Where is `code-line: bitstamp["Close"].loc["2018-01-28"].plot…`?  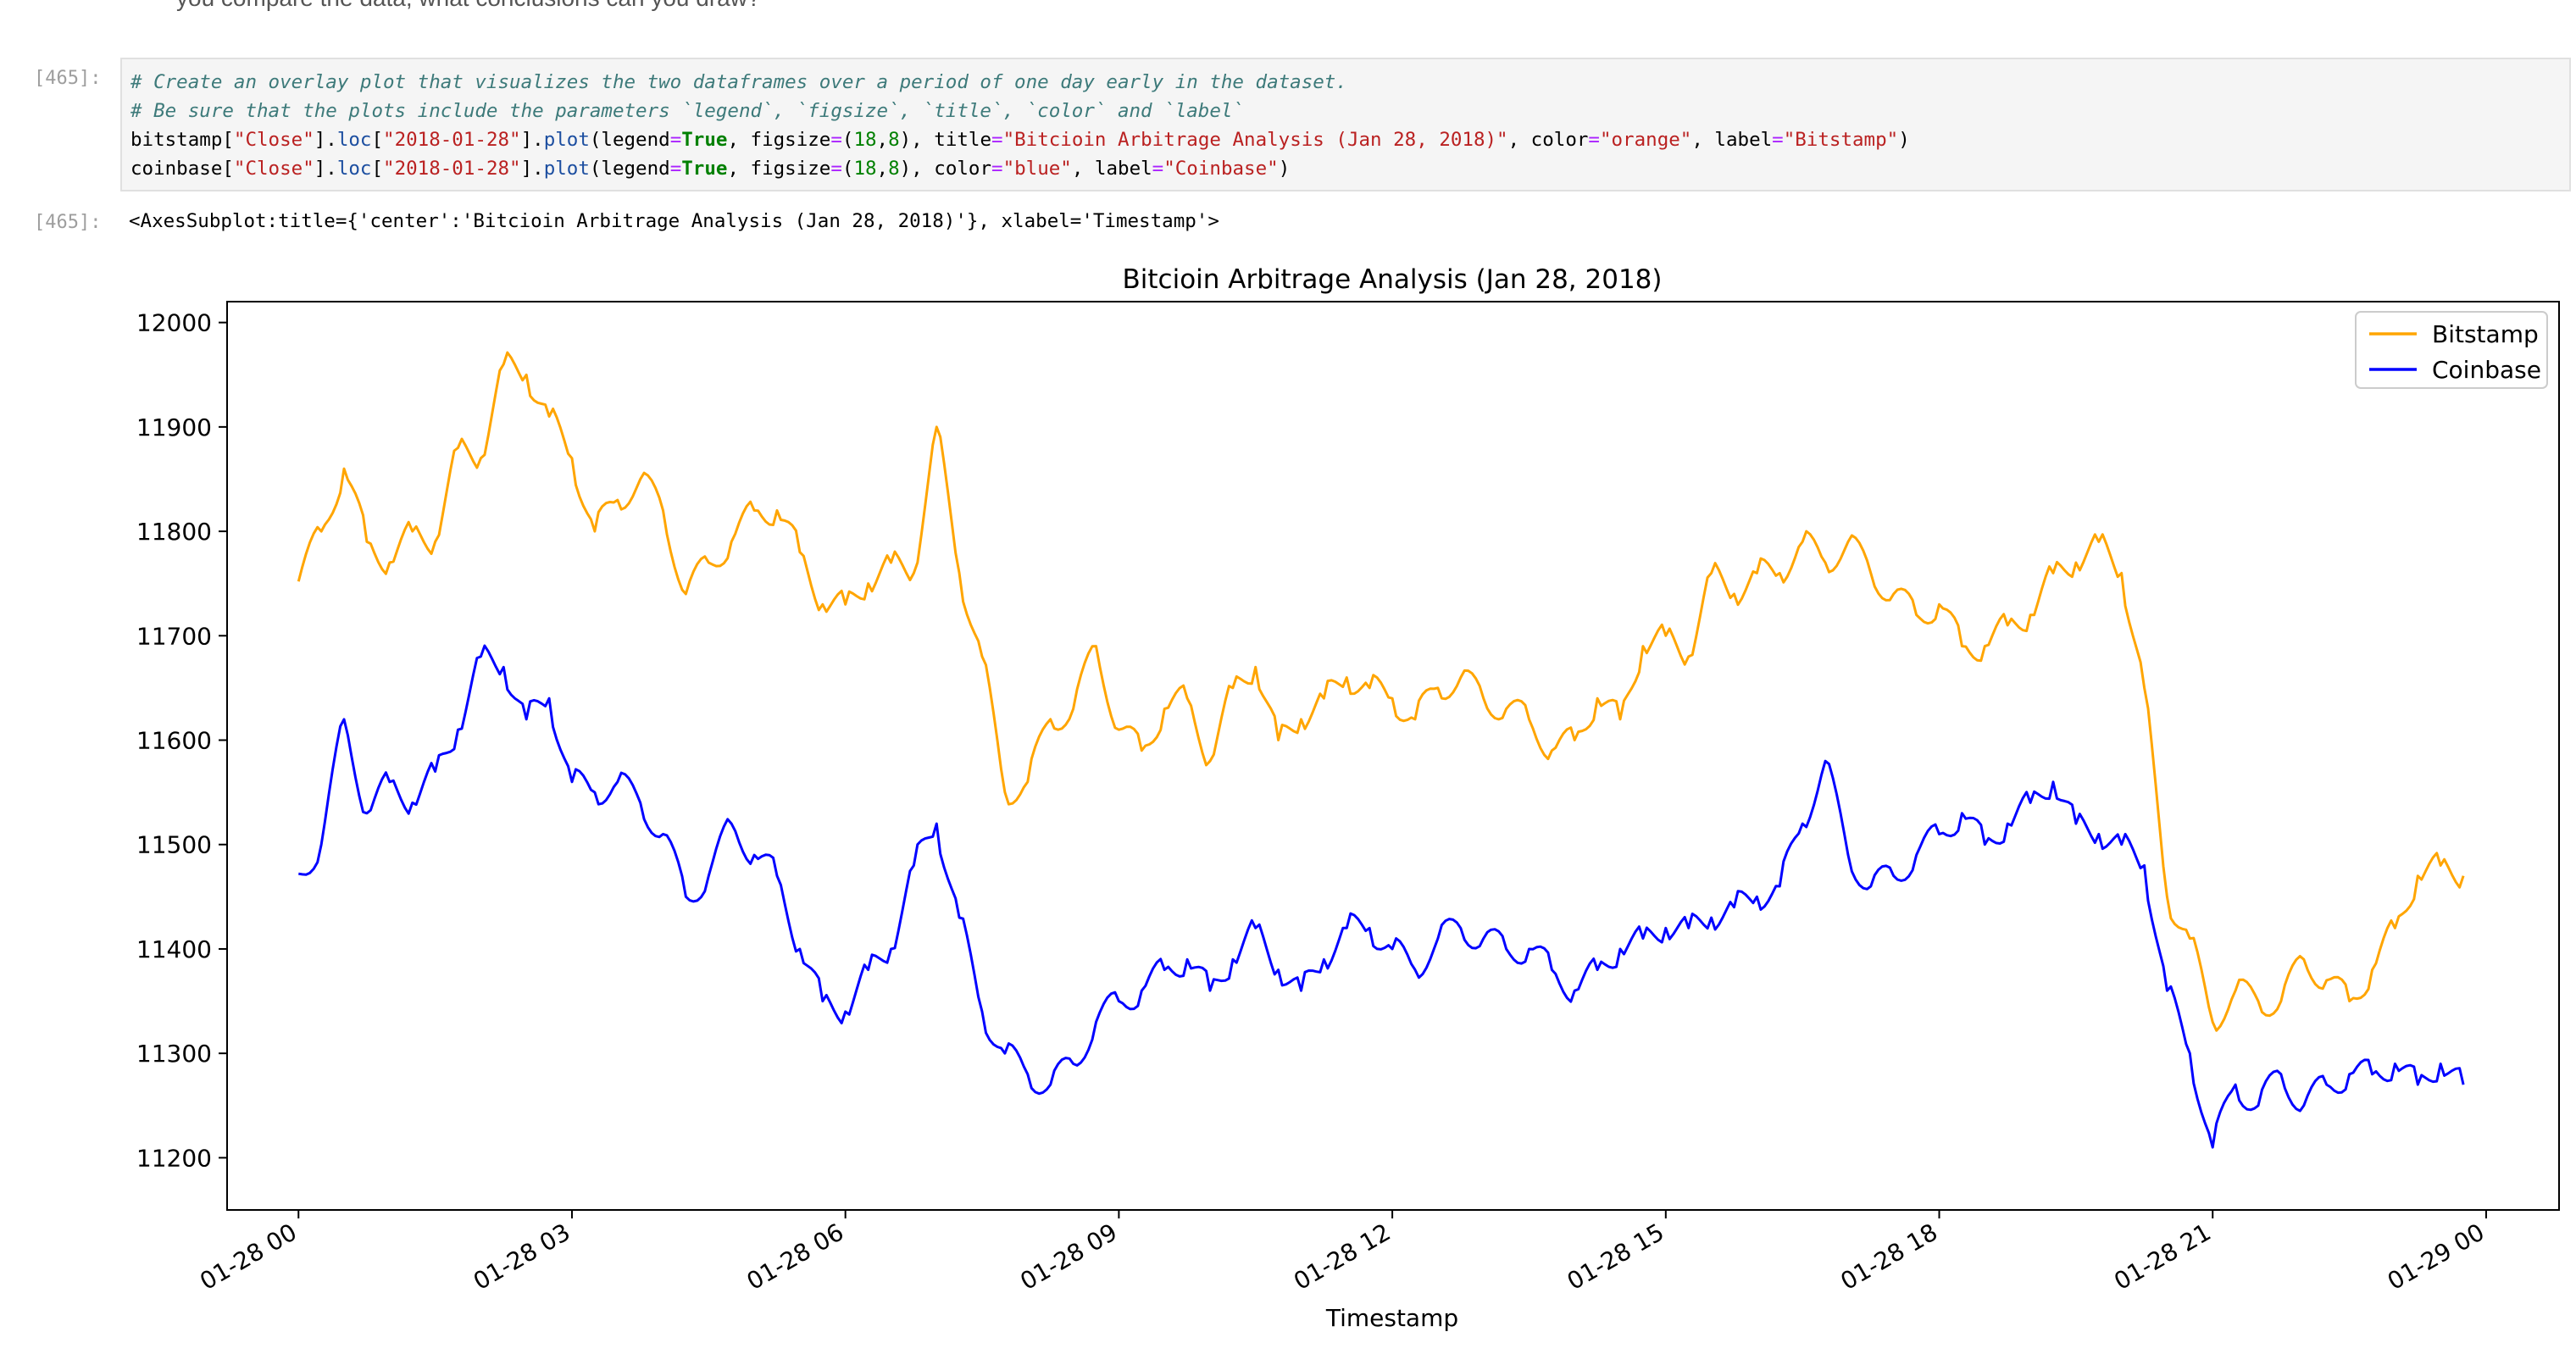 code-line: bitstamp["Close"].loc["2018-01-28"].plot… is located at coordinates (1345, 139).